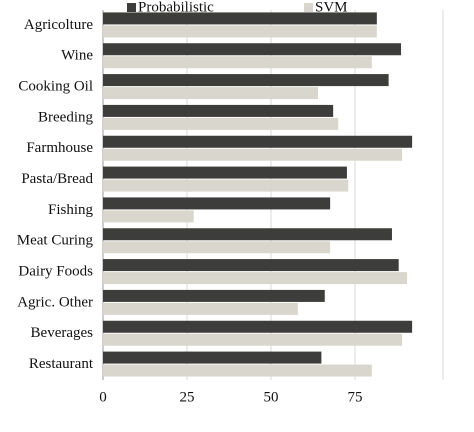 This screenshot has width=474, height=432. Describe the element at coordinates (271, 397) in the screenshot. I see `x-tick-label: 50` at that location.